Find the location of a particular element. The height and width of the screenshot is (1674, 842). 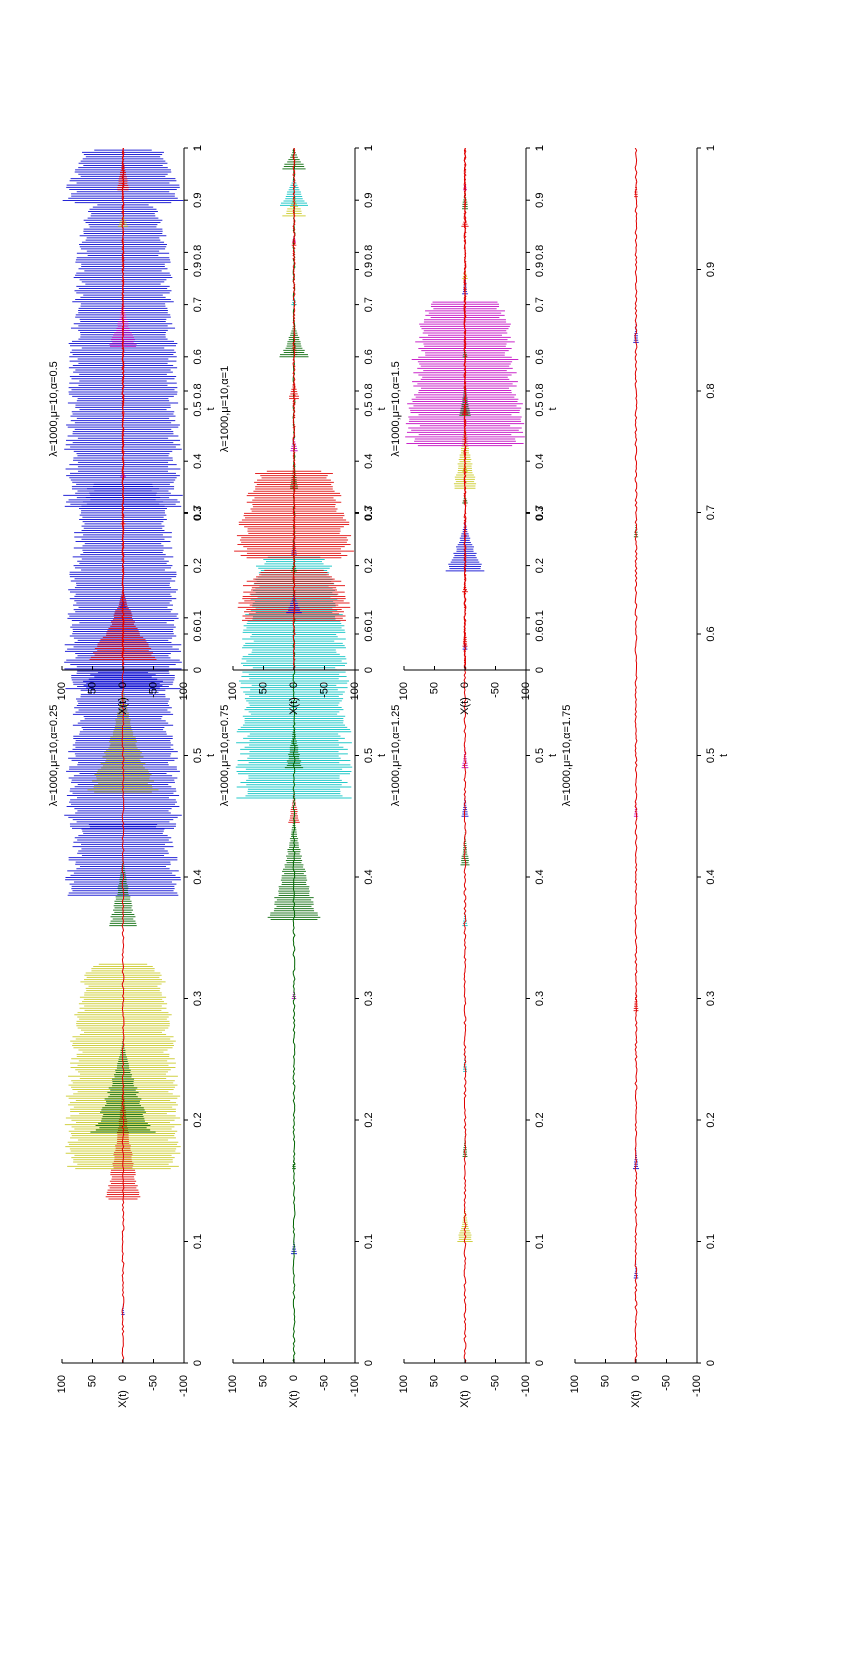

panel-title: λ=1000,μ=10,α=0.25 is located at coordinates (54, 756).